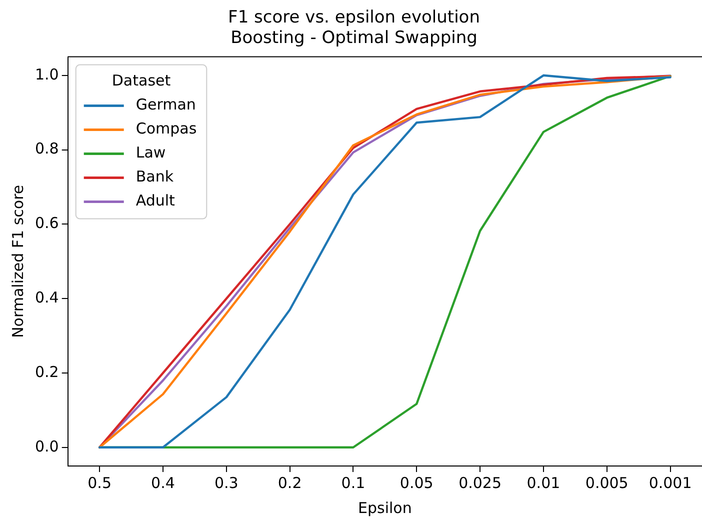 The image size is (702, 526). I want to click on x-tick-label: 0.1, so click(353, 483).